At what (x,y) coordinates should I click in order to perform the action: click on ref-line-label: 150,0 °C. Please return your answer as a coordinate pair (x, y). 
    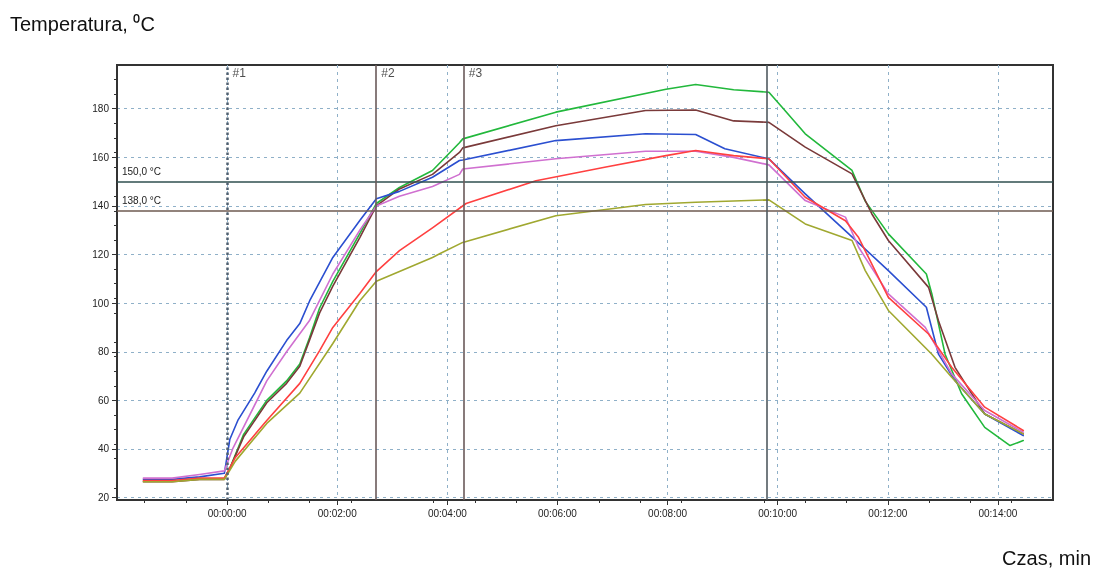
    Looking at the image, I should click on (142, 172).